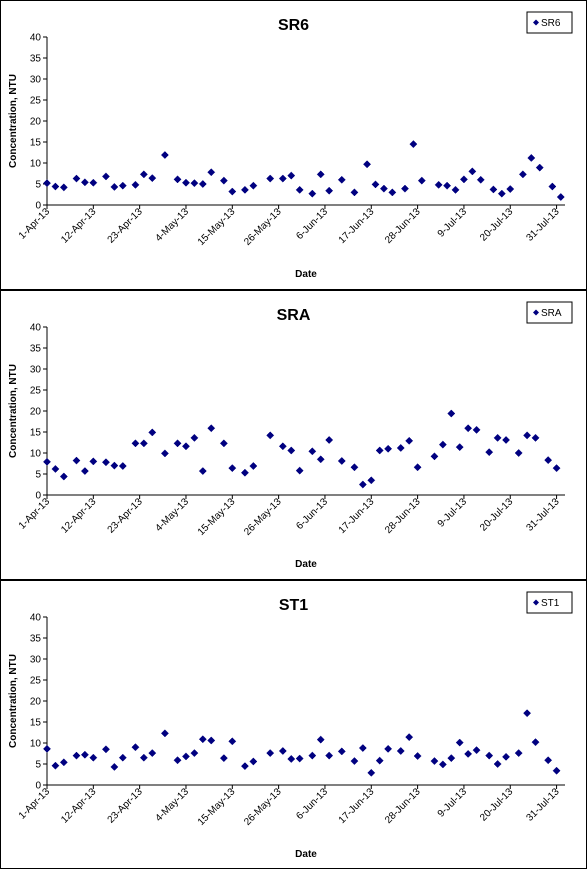 This screenshot has height=869, width=587. Describe the element at coordinates (36, 660) in the screenshot. I see `y-tick-label: 30` at that location.